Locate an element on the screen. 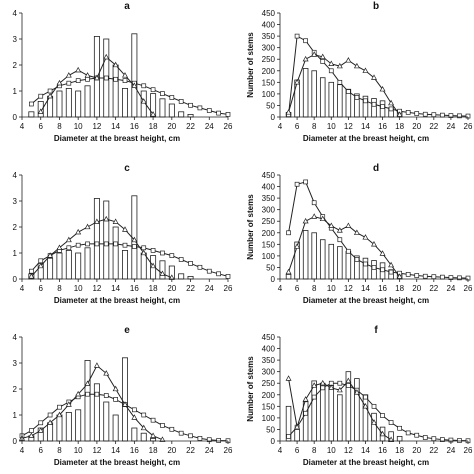  y-tick-label: 100 is located at coordinates (269, 256).